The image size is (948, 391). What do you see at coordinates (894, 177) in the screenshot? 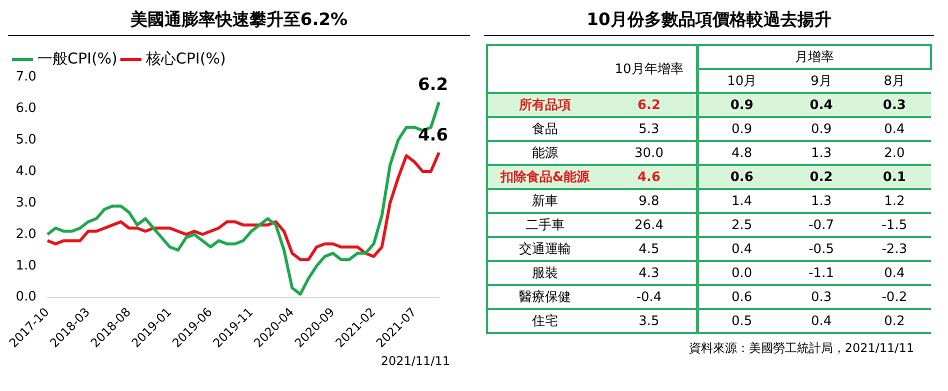
I see `text: 0.1` at bounding box center [894, 177].